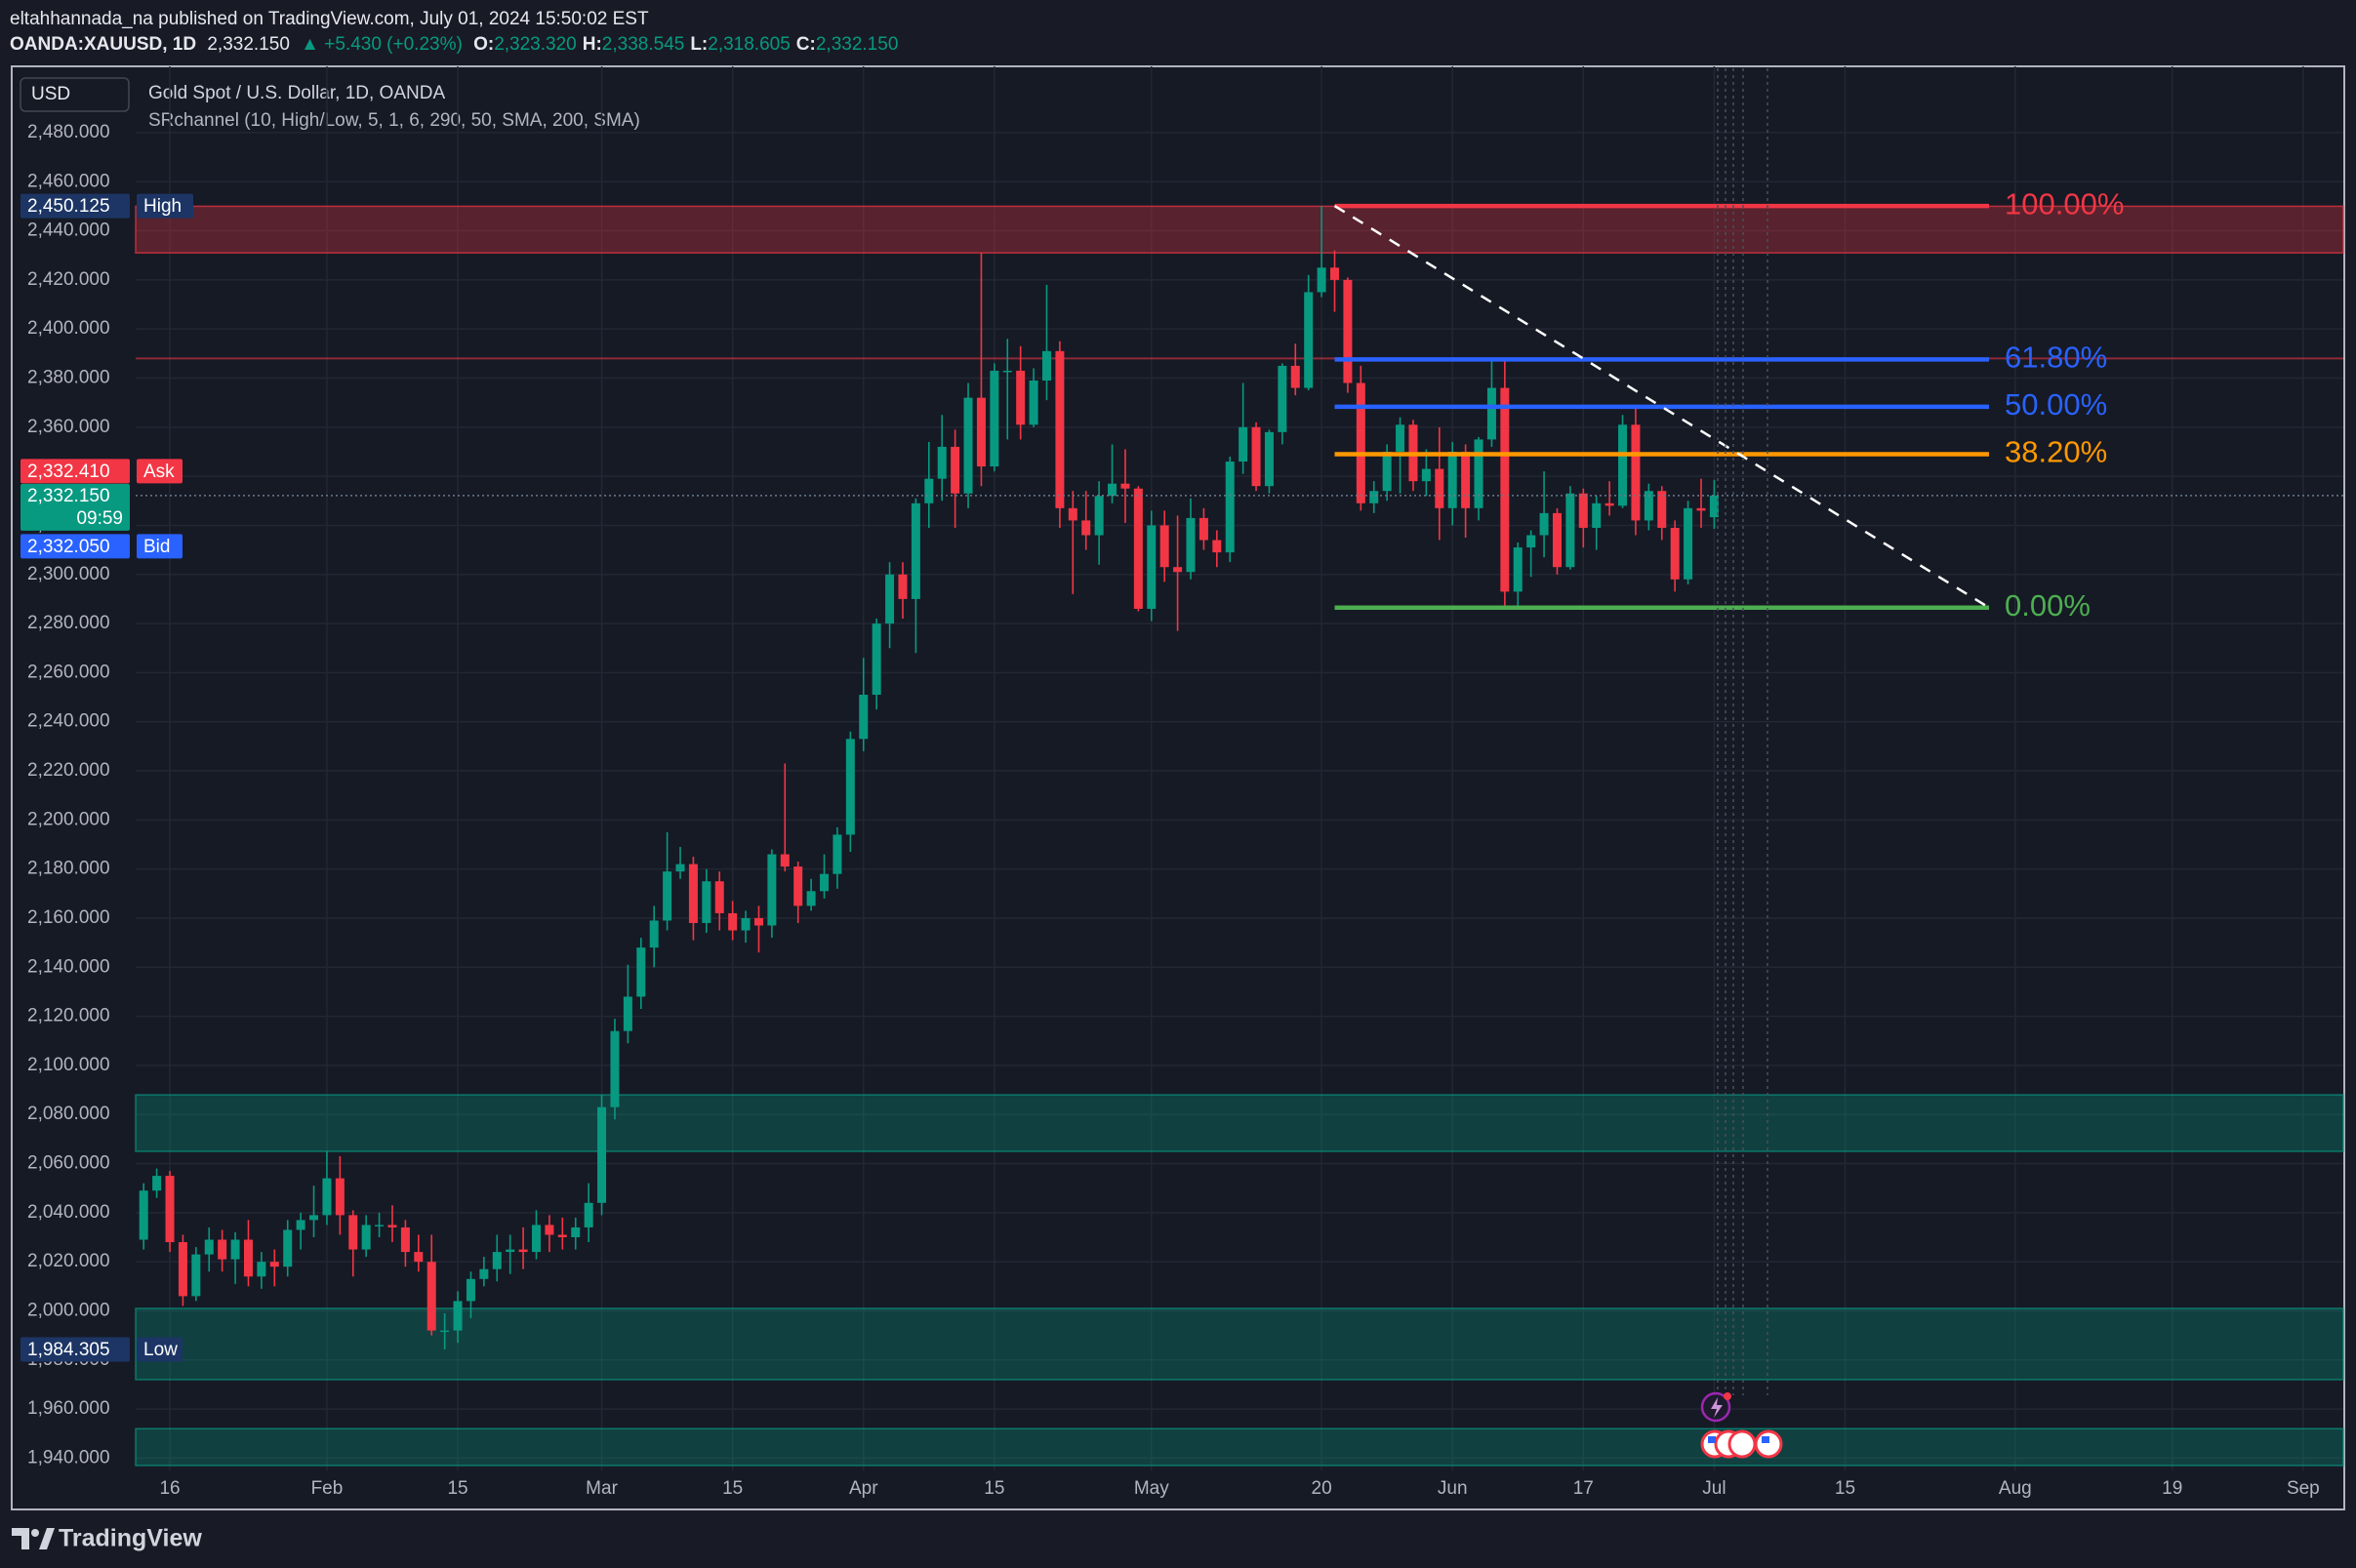 The image size is (2356, 1568). I want to click on y-tick-label: 2,200.000, so click(68, 819).